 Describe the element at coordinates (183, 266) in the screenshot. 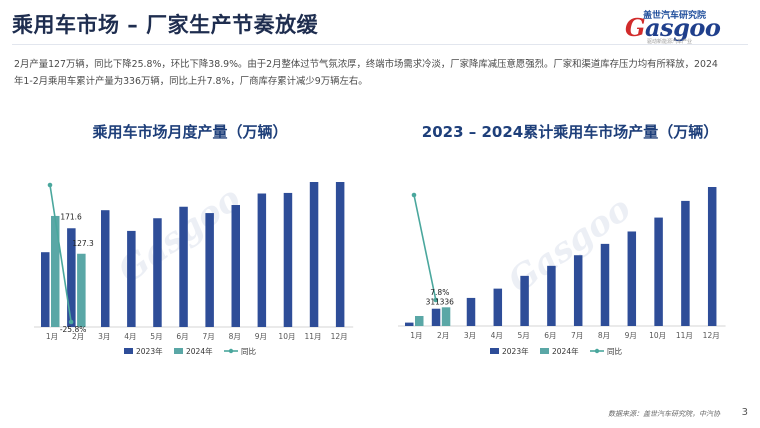

I see `bar-2023-6月-c0` at that location.